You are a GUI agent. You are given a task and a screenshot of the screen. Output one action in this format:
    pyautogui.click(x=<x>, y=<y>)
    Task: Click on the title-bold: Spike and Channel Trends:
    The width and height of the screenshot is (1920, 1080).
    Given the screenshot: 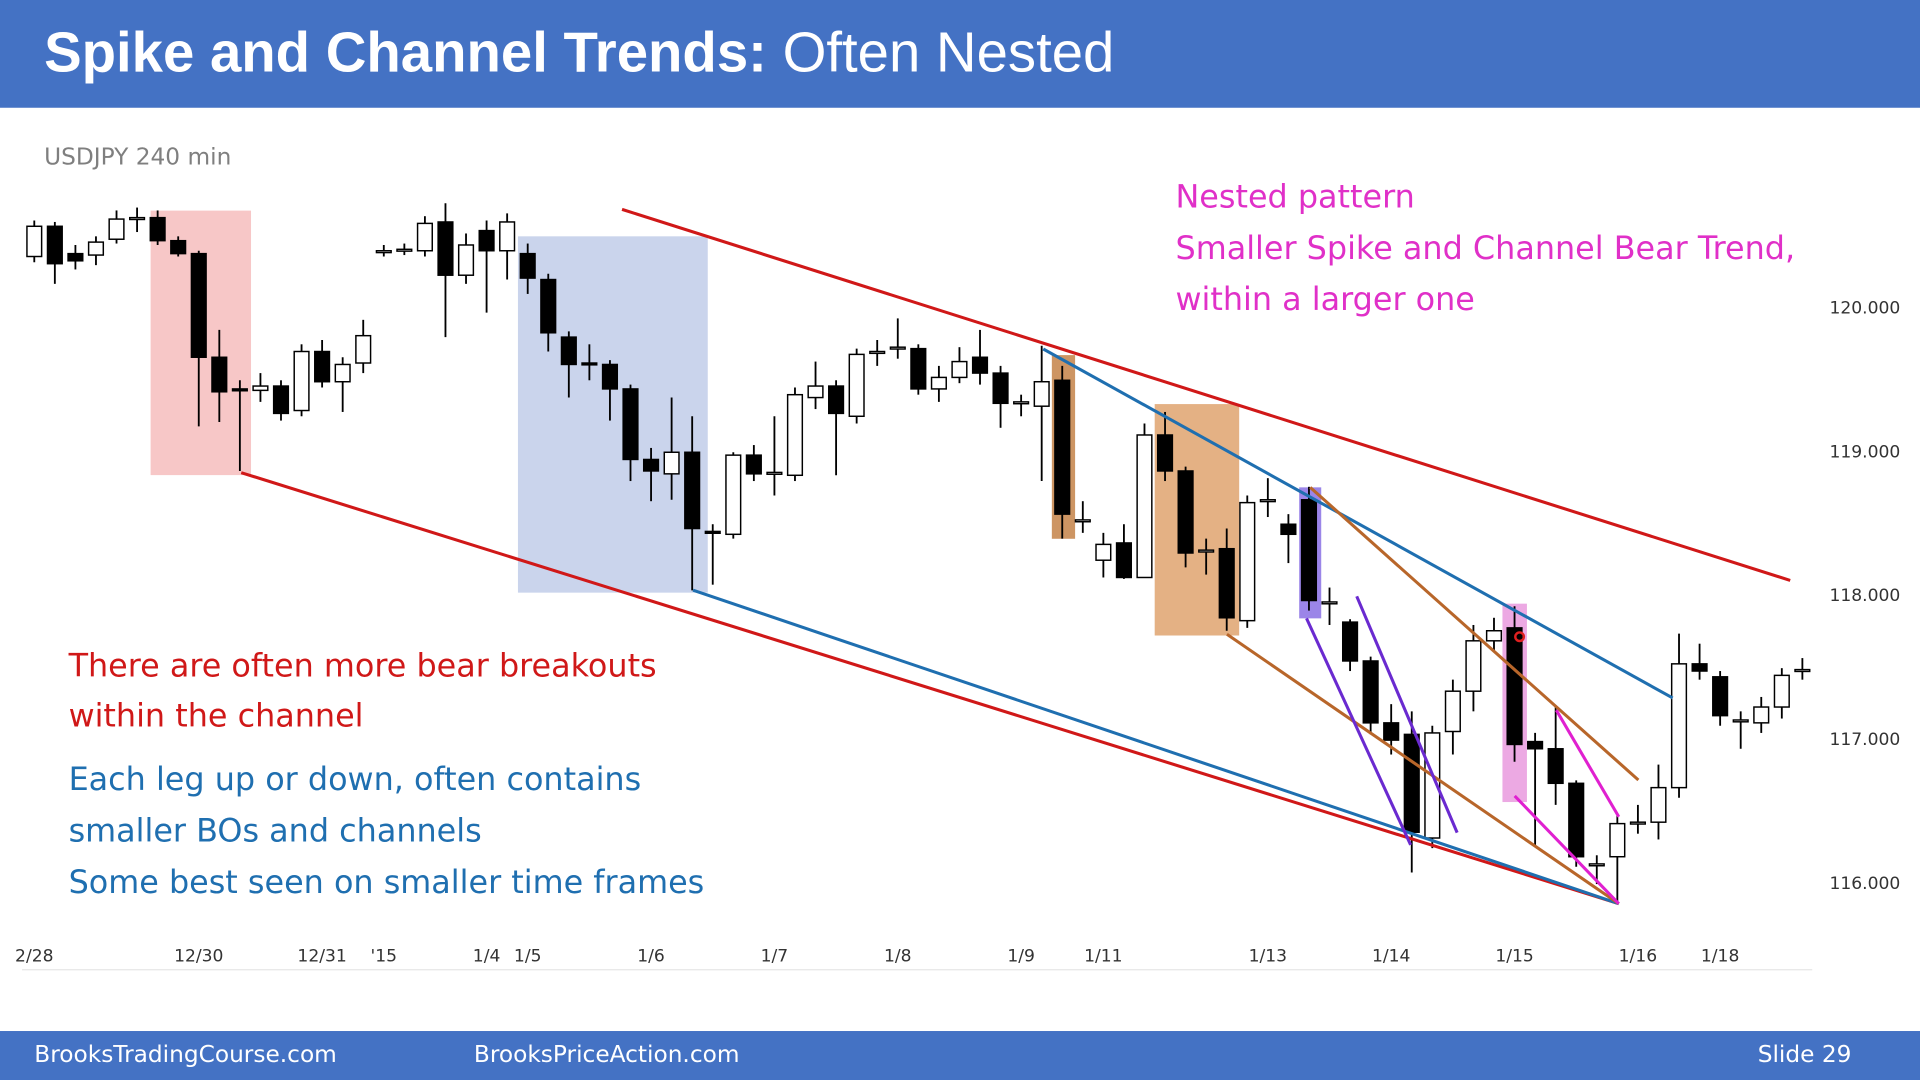 What is the action you would take?
    pyautogui.click(x=405, y=51)
    